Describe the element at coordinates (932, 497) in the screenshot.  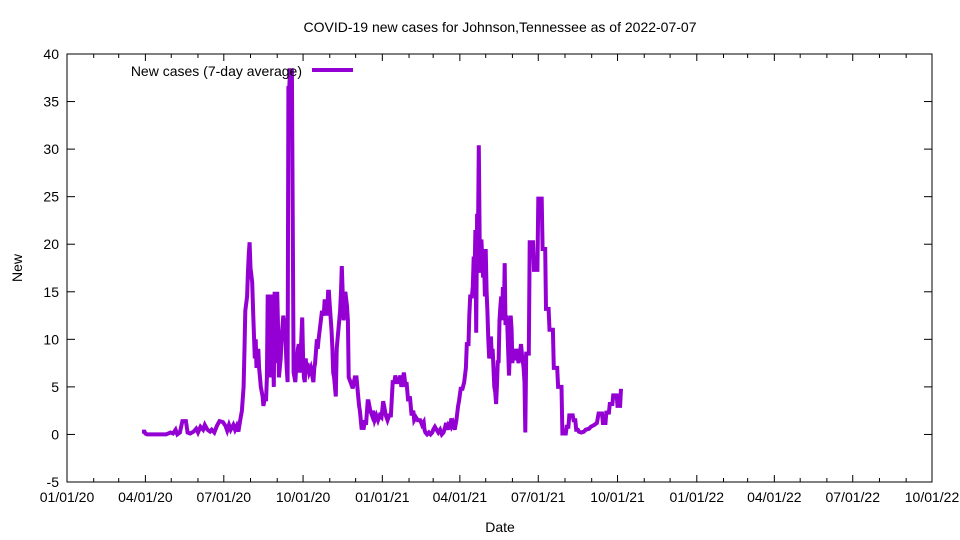
I see `x-tick-label: 10/01/22` at that location.